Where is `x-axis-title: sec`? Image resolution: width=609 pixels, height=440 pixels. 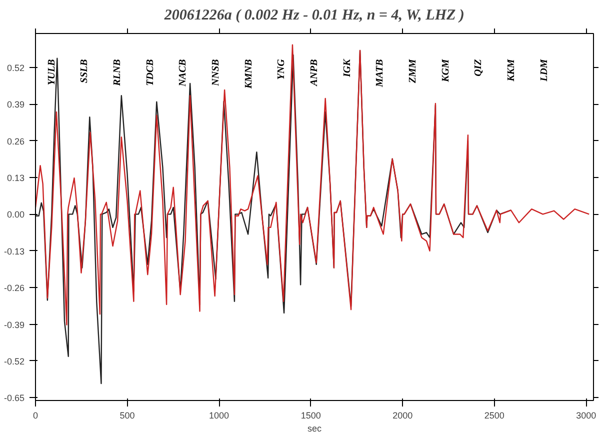 x-axis-title: sec is located at coordinates (314, 429).